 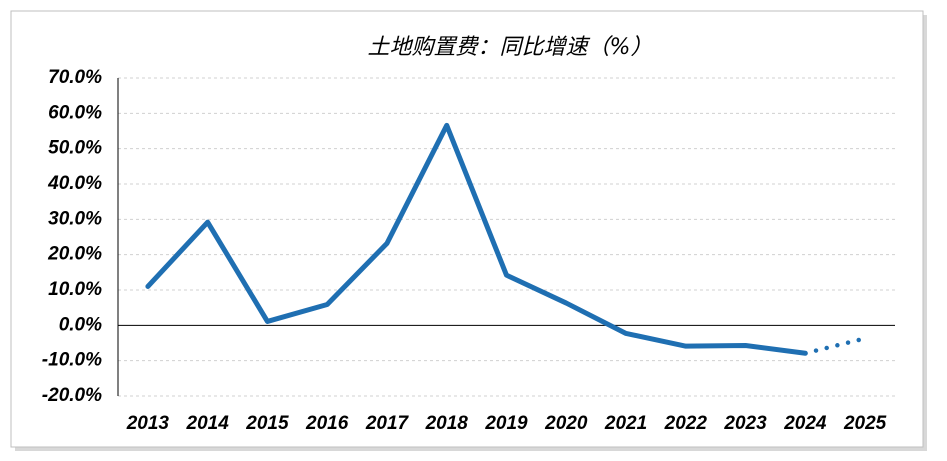 I want to click on x-tick-label: 2020, so click(x=566, y=423).